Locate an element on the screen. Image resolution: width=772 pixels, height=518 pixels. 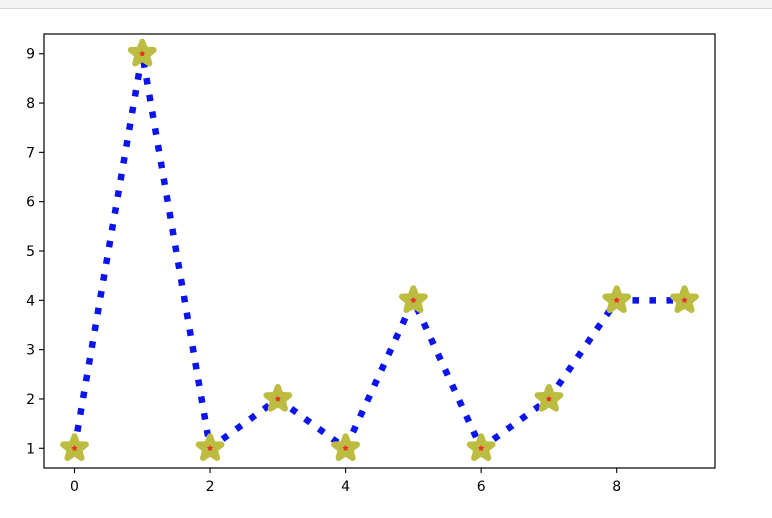
y-tick-label: 3 is located at coordinates (30, 351).